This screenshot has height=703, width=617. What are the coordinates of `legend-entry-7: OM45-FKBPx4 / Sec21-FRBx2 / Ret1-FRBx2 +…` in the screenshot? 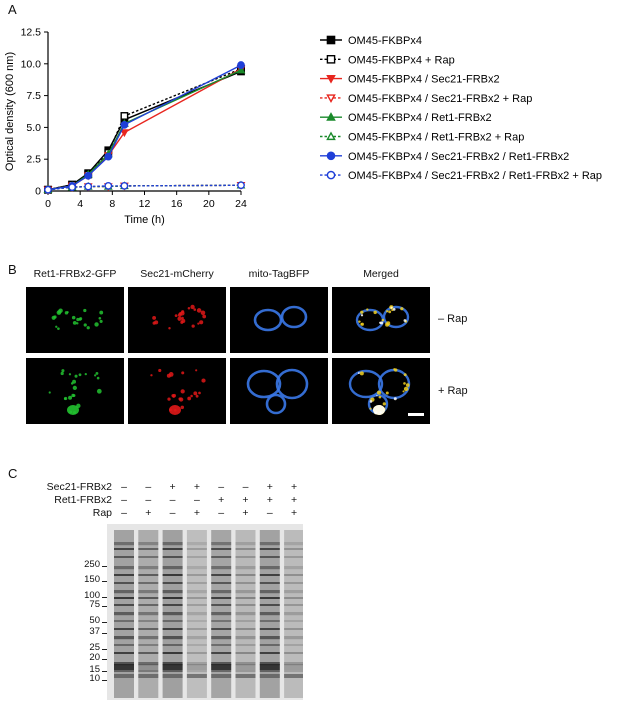 It's located at (461, 176).